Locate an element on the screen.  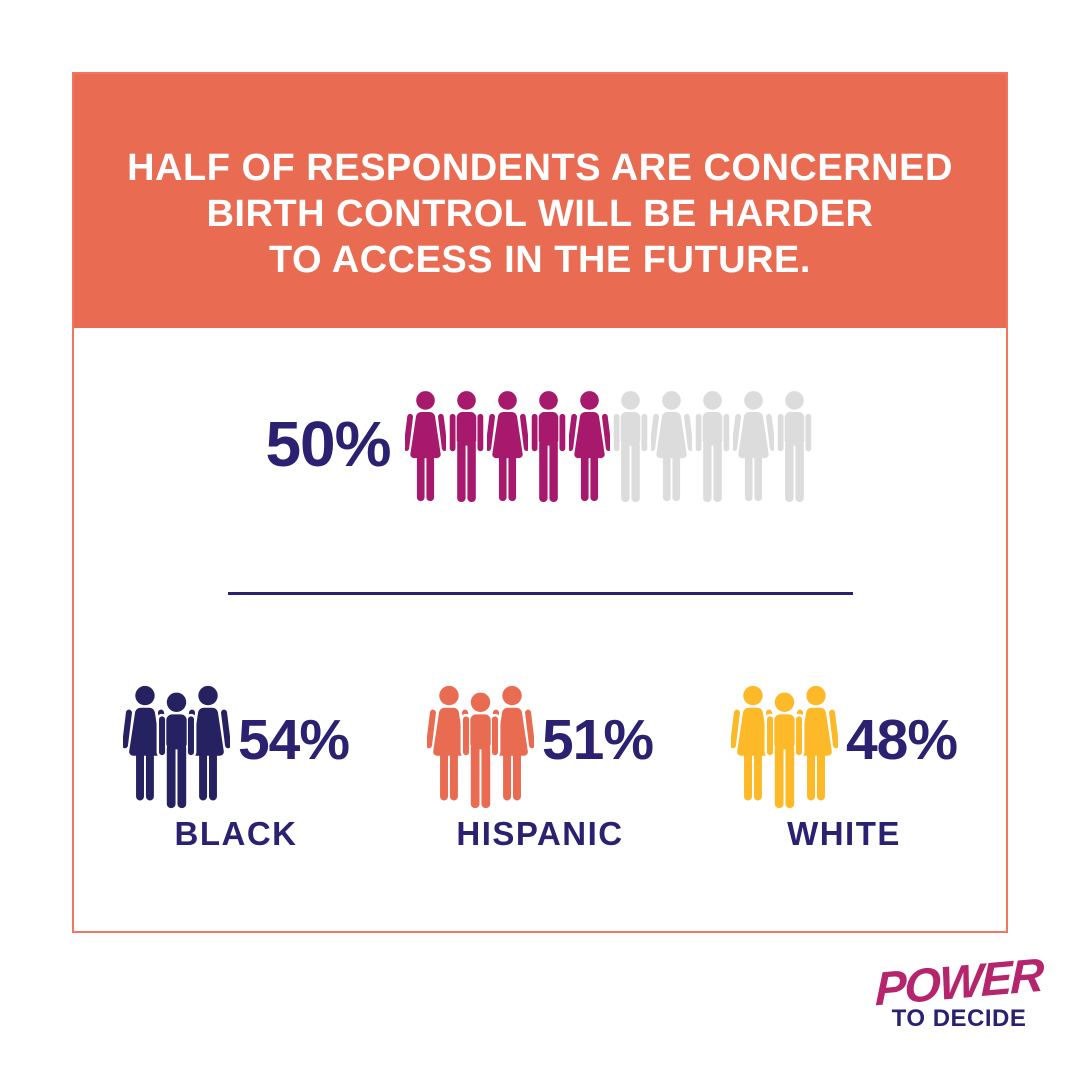
pictogram-row is located at coordinates (610, 447).